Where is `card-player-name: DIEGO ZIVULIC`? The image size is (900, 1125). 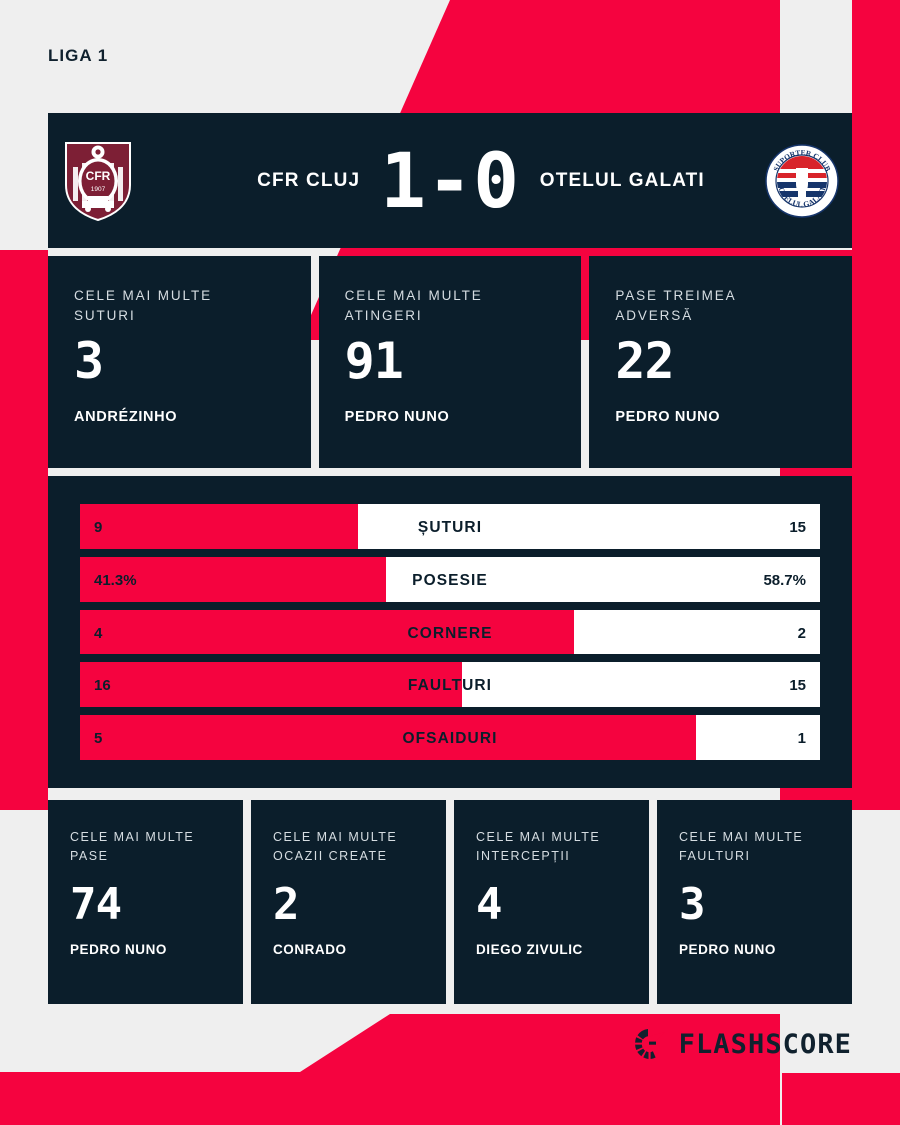 card-player-name: DIEGO ZIVULIC is located at coordinates (529, 949).